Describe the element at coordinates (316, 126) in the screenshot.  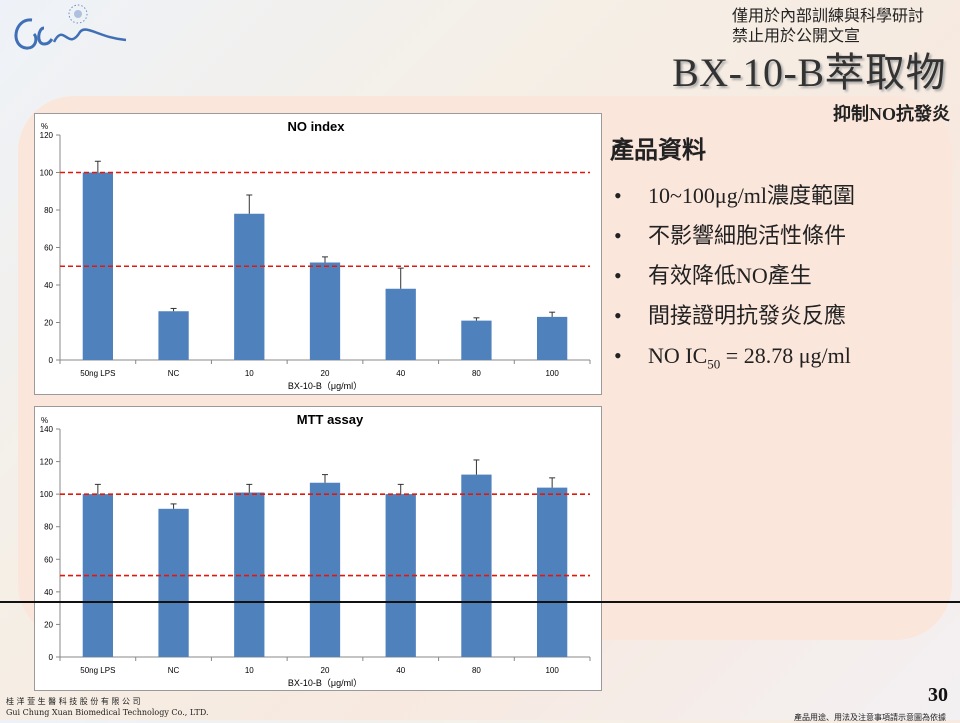
I see `chart-title: NO index` at that location.